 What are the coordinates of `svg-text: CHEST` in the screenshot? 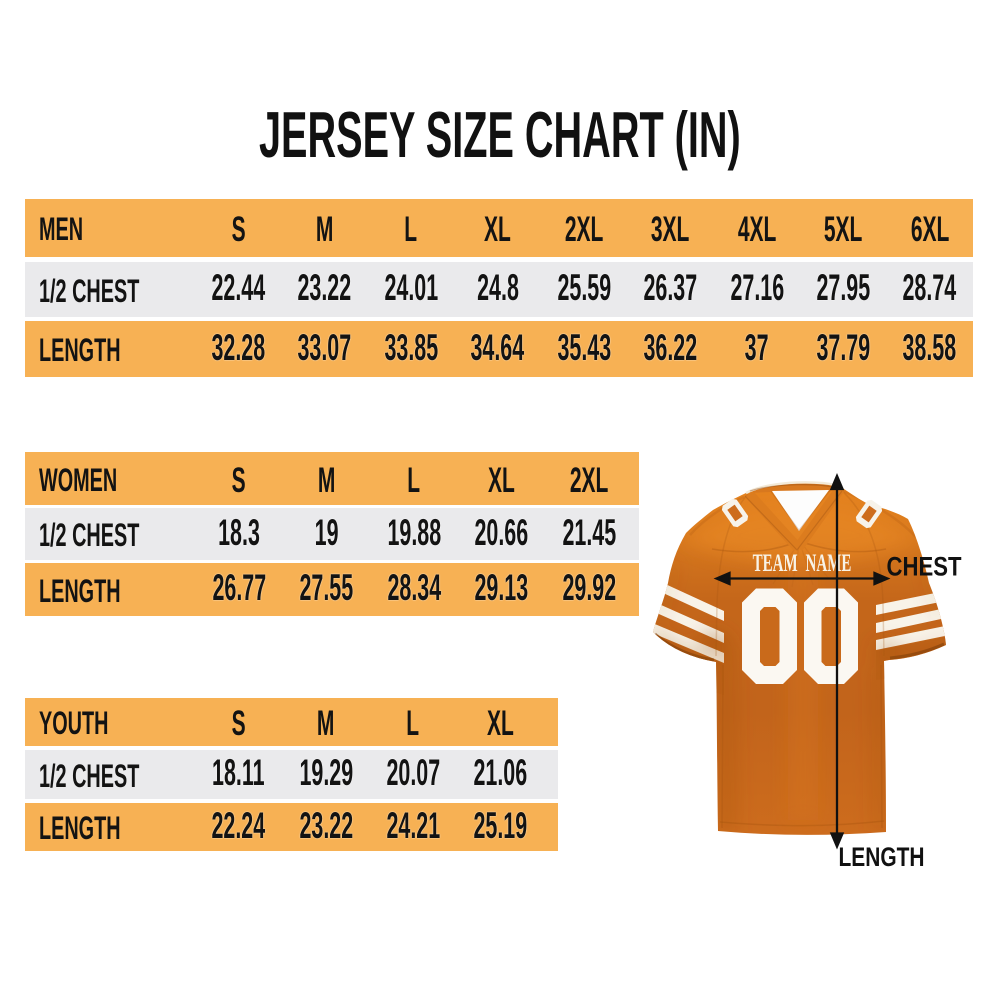 It's located at (924, 568).